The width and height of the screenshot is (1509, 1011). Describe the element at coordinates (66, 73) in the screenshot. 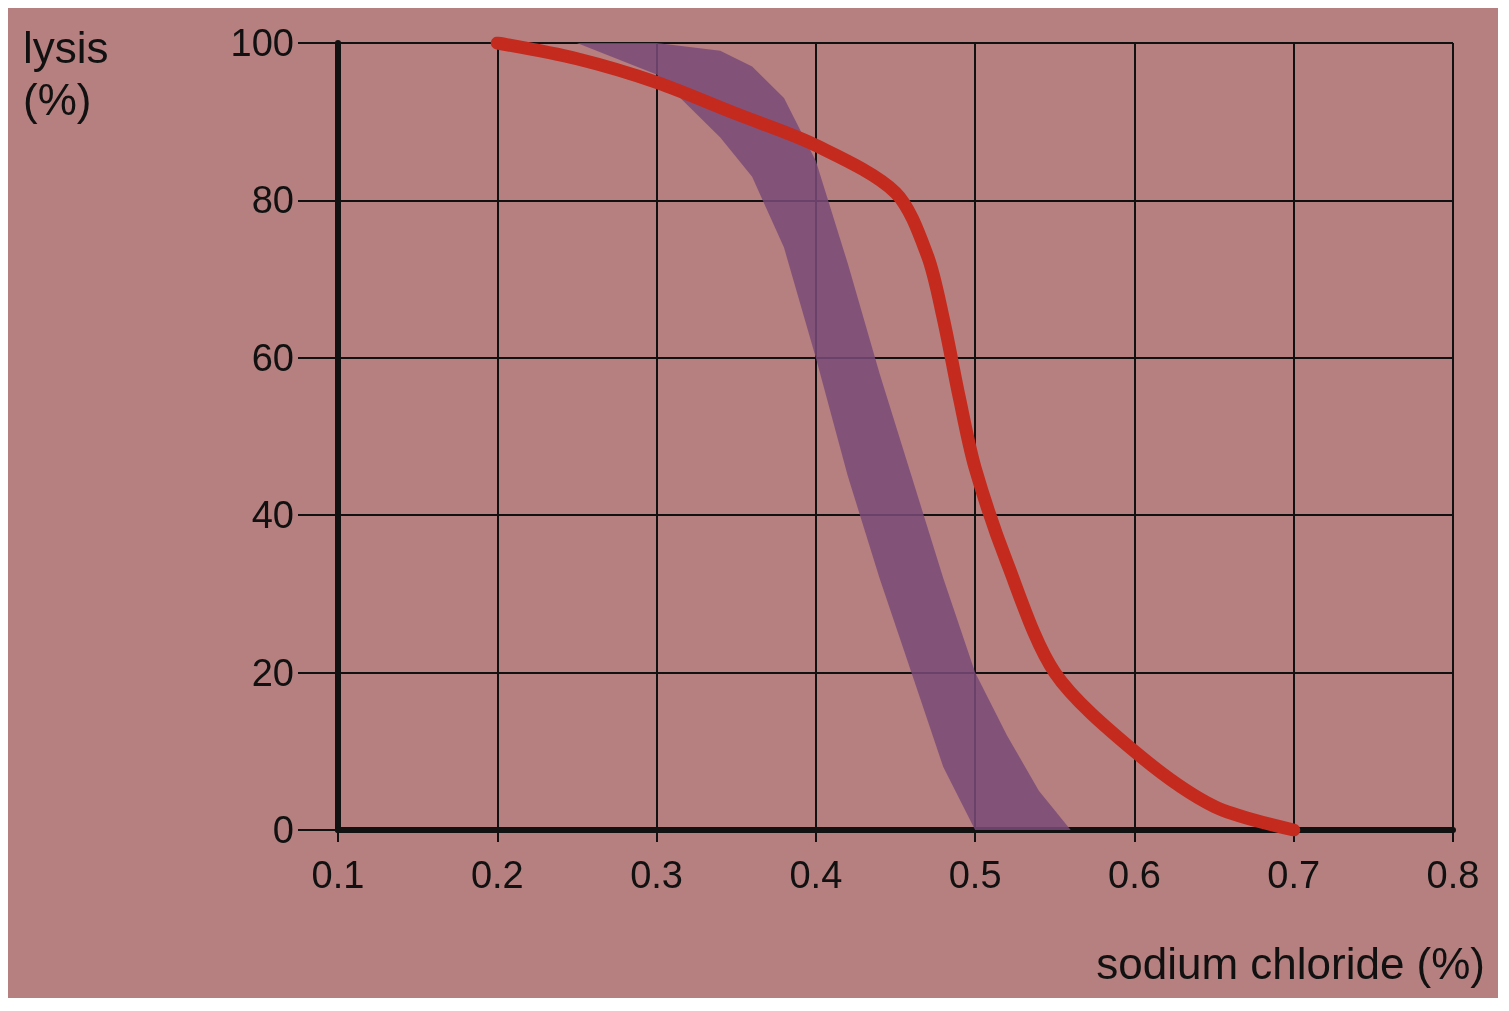

I see `y-axis-title: lysis (%)` at that location.